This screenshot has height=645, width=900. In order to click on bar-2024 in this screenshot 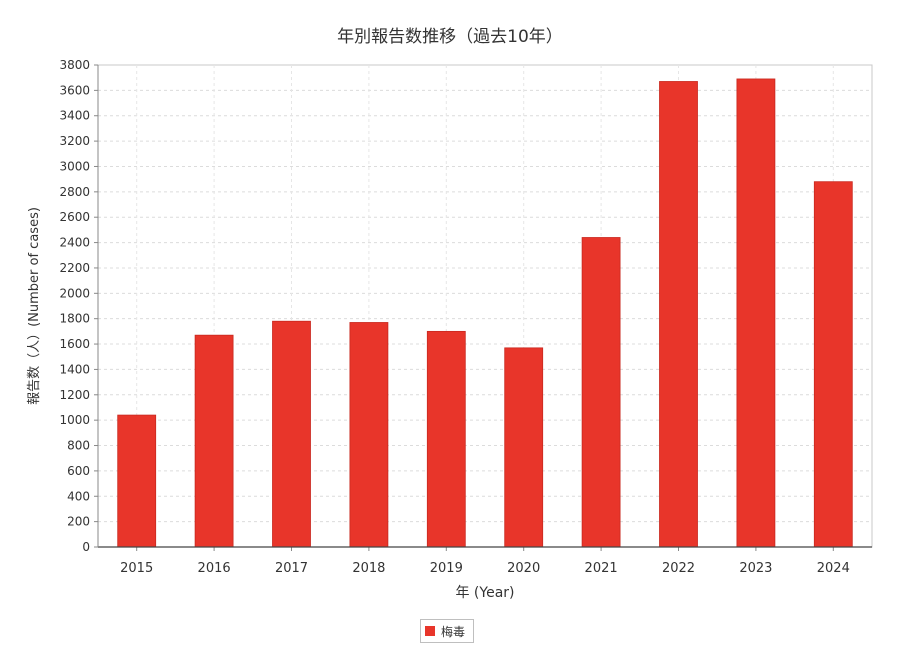, I will do `click(833, 364)`.